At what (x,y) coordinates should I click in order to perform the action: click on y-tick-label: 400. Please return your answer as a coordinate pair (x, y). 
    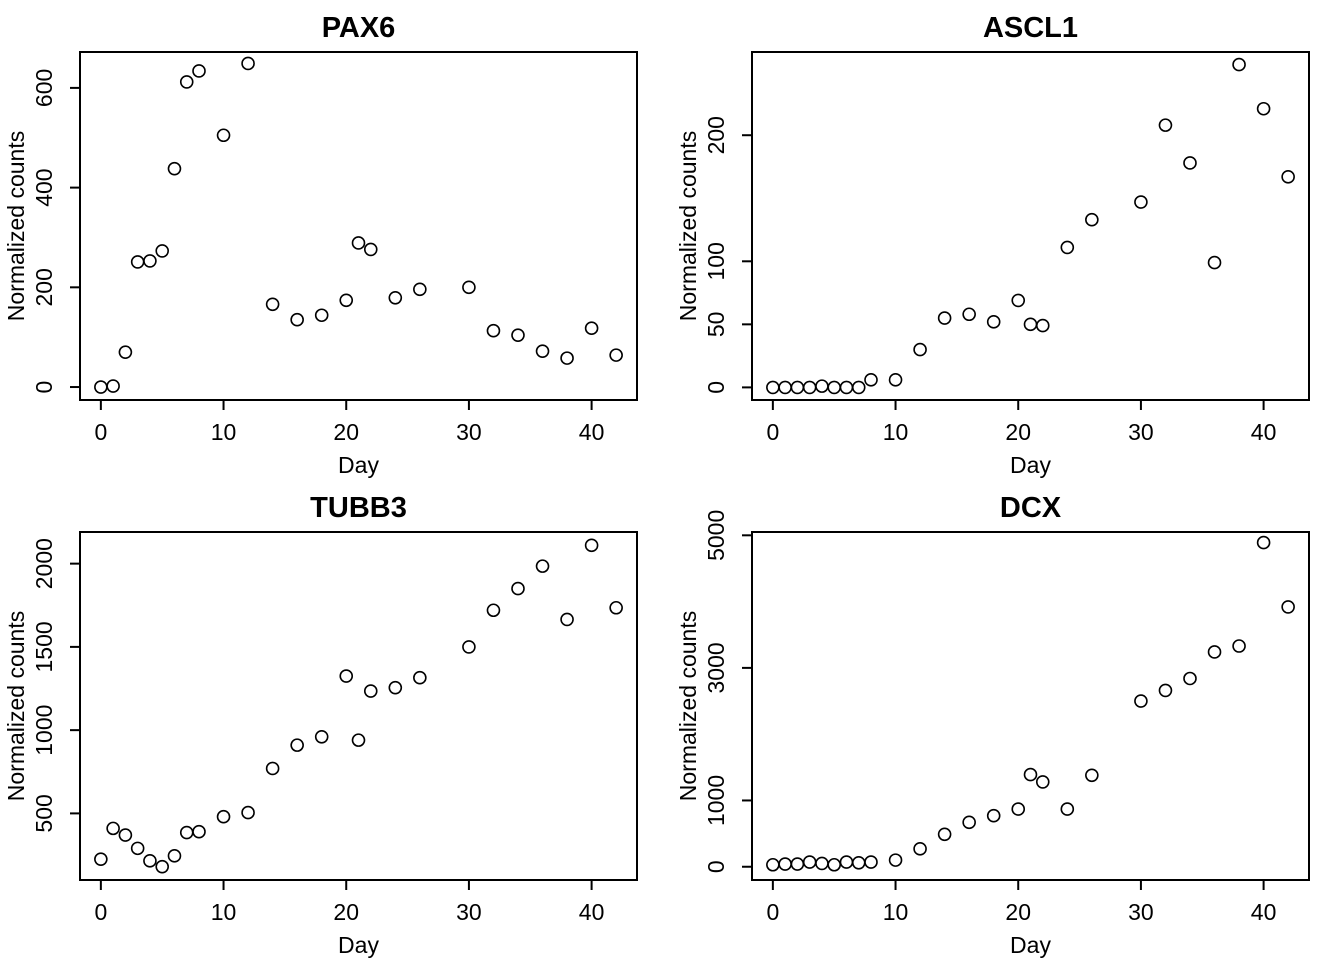
    Looking at the image, I should click on (44, 187).